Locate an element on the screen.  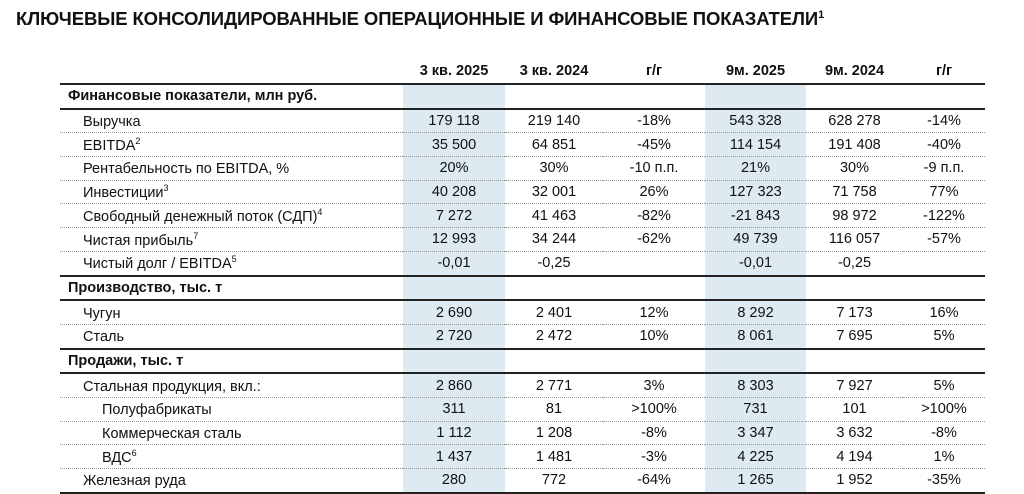
value-cell: -45% is located at coordinates (654, 145).